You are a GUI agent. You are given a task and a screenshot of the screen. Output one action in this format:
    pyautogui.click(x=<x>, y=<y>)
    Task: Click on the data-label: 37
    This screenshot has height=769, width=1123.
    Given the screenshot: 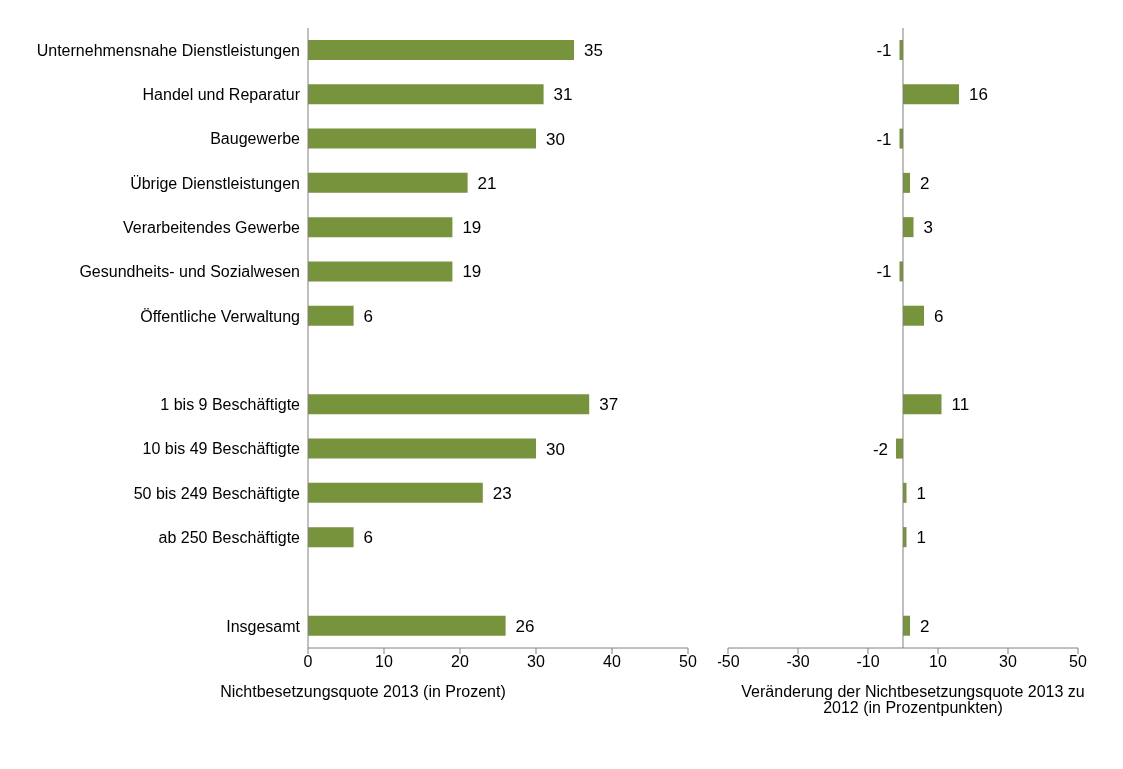 What is the action you would take?
    pyautogui.click(x=609, y=405)
    